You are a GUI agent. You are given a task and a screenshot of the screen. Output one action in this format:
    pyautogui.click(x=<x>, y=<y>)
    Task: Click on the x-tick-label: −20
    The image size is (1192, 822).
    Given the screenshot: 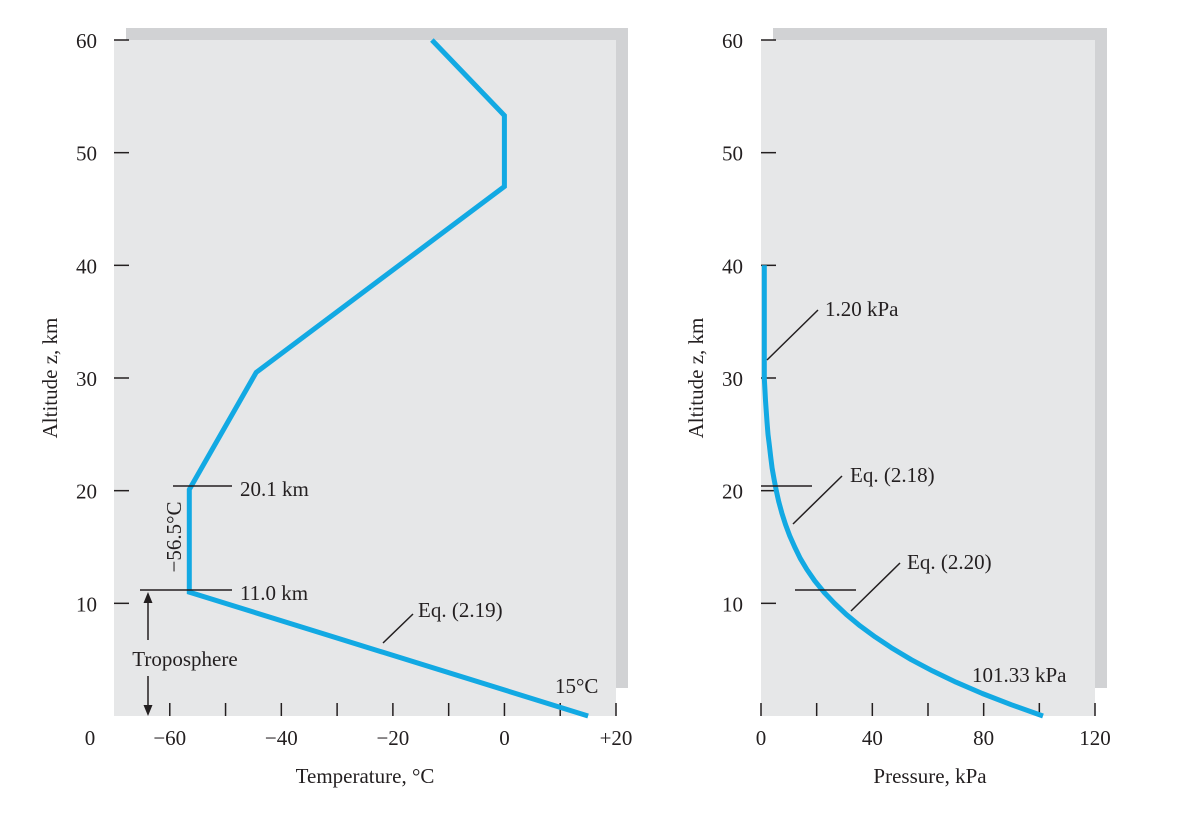 What is the action you would take?
    pyautogui.click(x=392, y=738)
    